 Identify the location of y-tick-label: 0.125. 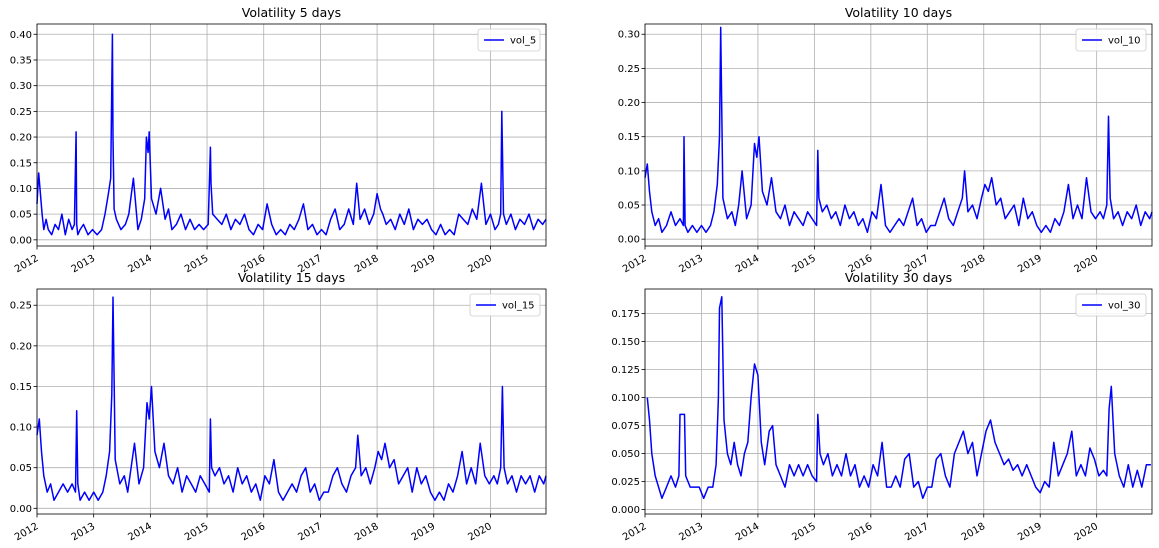
(625, 370).